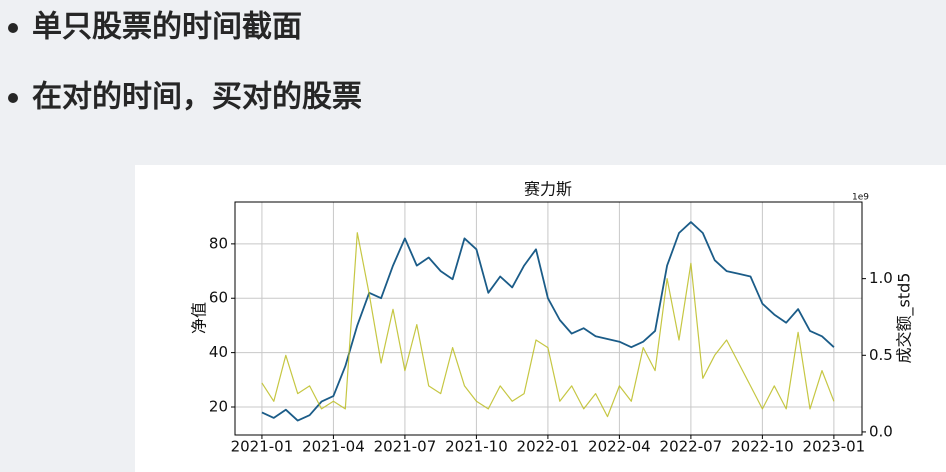 The height and width of the screenshot is (472, 946). What do you see at coordinates (333, 447) in the screenshot?
I see `x-tick-label: 2021-04` at bounding box center [333, 447].